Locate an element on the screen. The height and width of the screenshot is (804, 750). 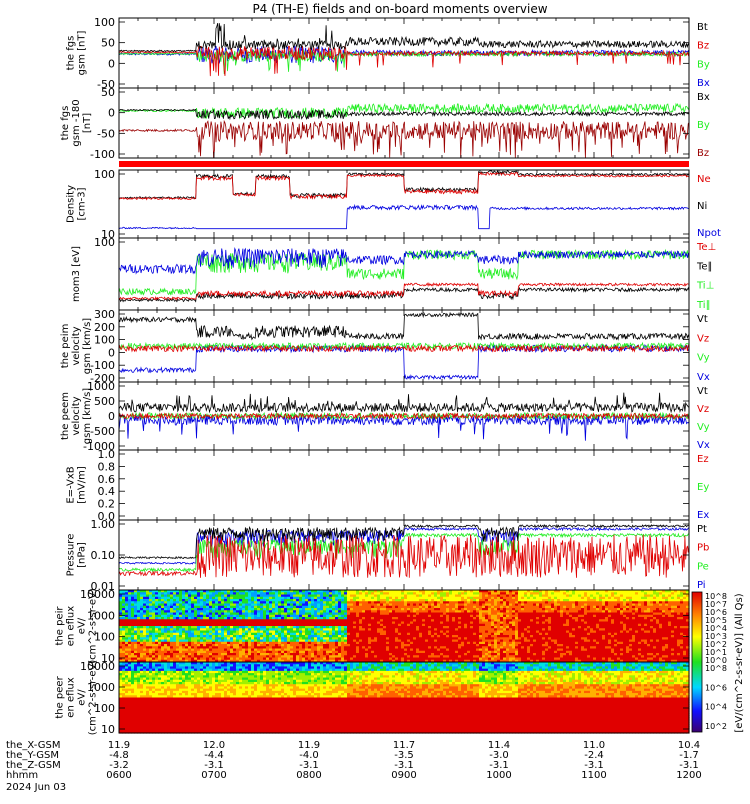
y-tick-label: 0.2 is located at coordinates (107, 504).